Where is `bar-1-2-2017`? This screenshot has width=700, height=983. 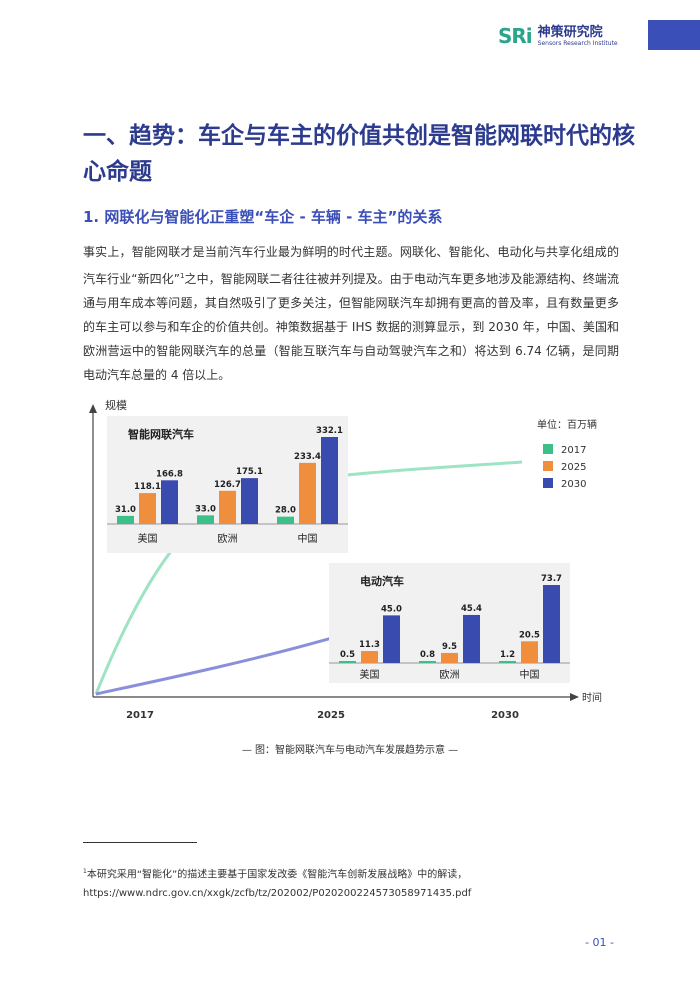
bar-1-2-2017 is located at coordinates (285, 520).